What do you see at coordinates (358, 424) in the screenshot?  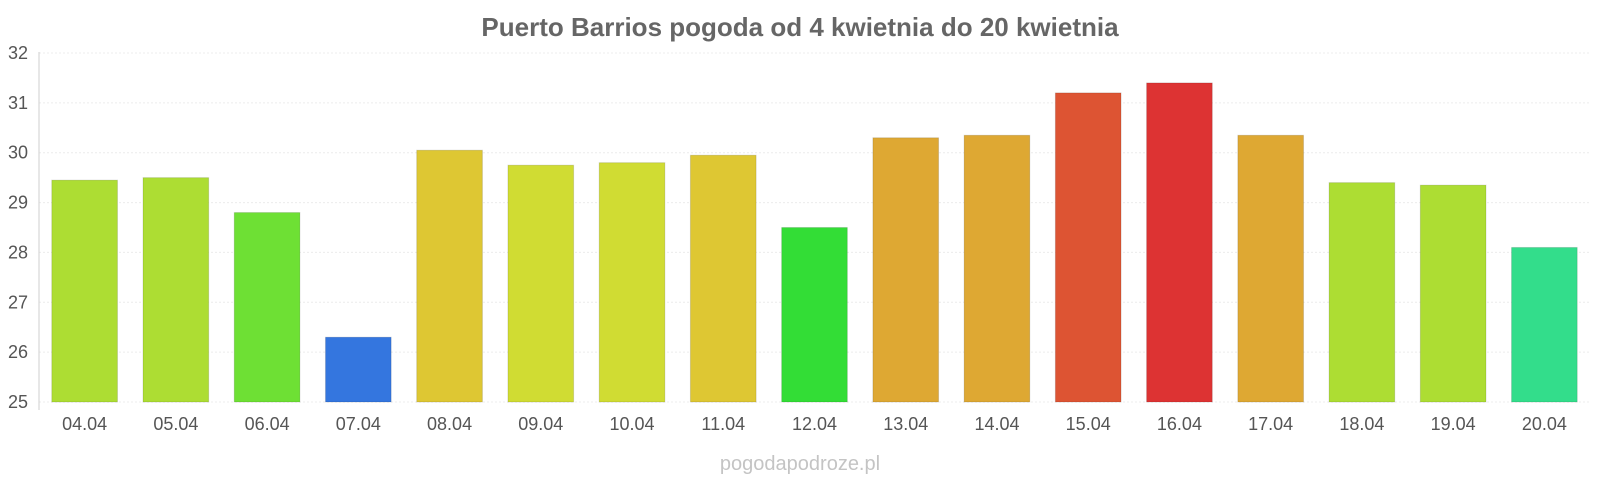 I see `x-tick-label: 07.04` at bounding box center [358, 424].